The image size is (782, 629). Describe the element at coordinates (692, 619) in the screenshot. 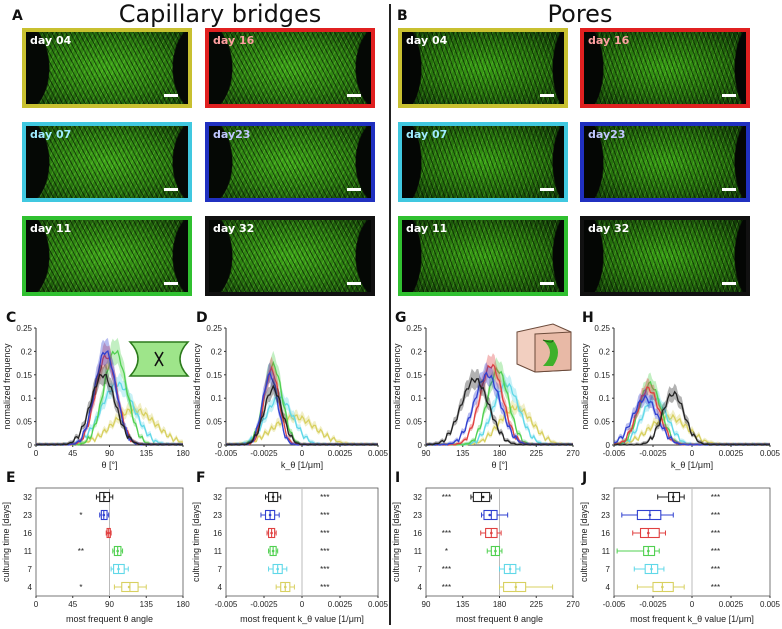

I see `x-axis-label: most frequent k_θ value [1/μm]` at that location.